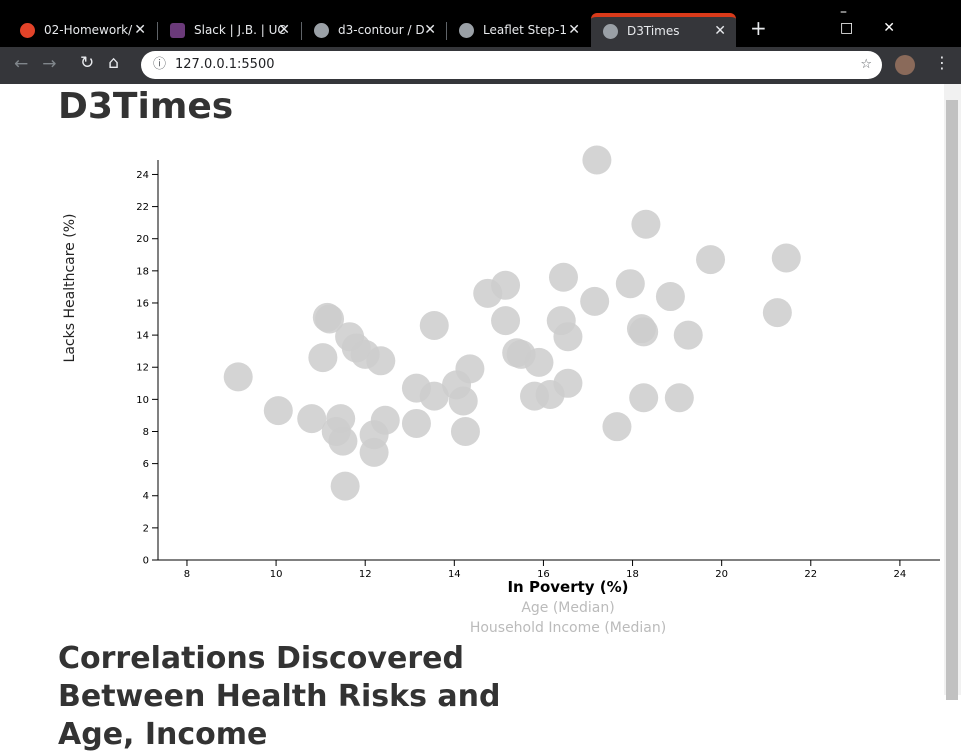 The image size is (961, 754). Describe the element at coordinates (276, 574) in the screenshot. I see `x-tick-label: 10` at that location.